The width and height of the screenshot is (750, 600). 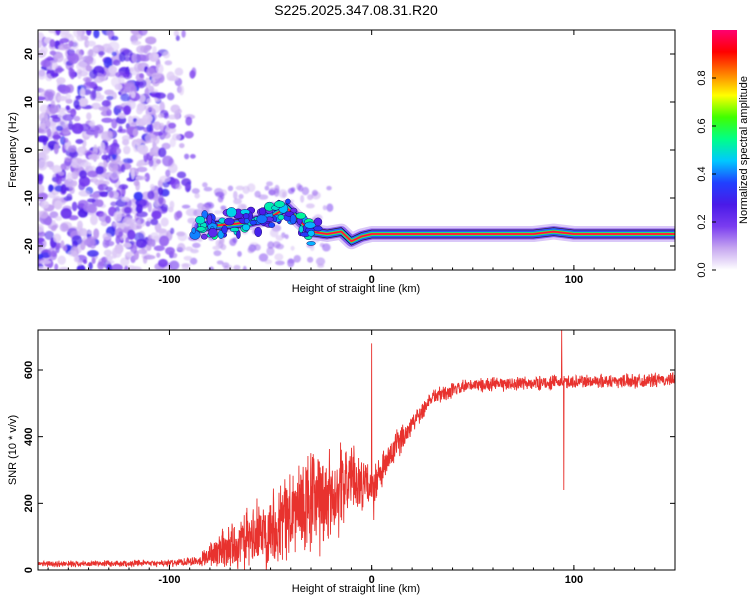 What do you see at coordinates (29, 198) in the screenshot?
I see `y-tick-label: -10` at bounding box center [29, 198].